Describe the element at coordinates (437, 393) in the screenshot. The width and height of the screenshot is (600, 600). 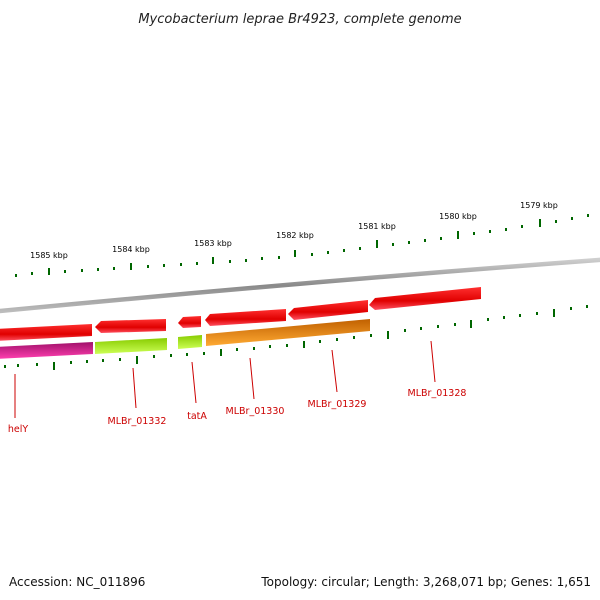
I see `gene-label-mlbr-01328: MLBr_01328` at that location.